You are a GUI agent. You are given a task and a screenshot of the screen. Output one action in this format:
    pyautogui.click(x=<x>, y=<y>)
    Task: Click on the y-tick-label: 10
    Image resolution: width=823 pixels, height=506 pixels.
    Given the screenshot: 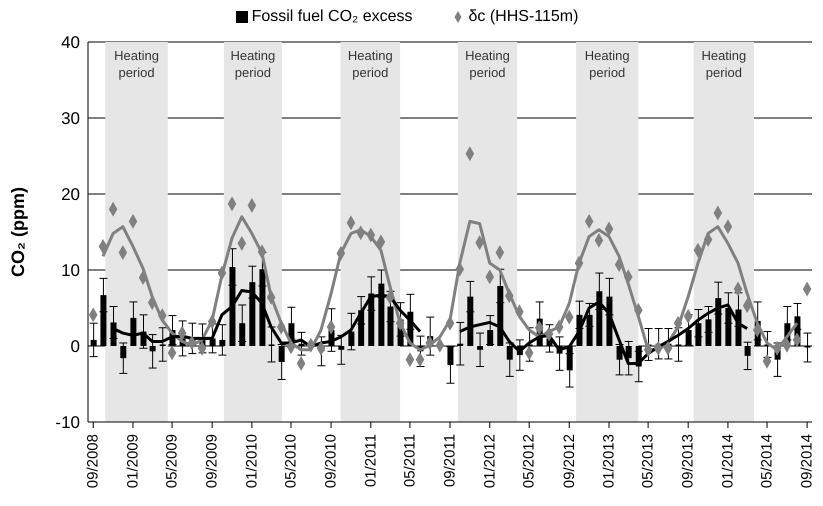 What is the action you would take?
    pyautogui.click(x=70, y=270)
    